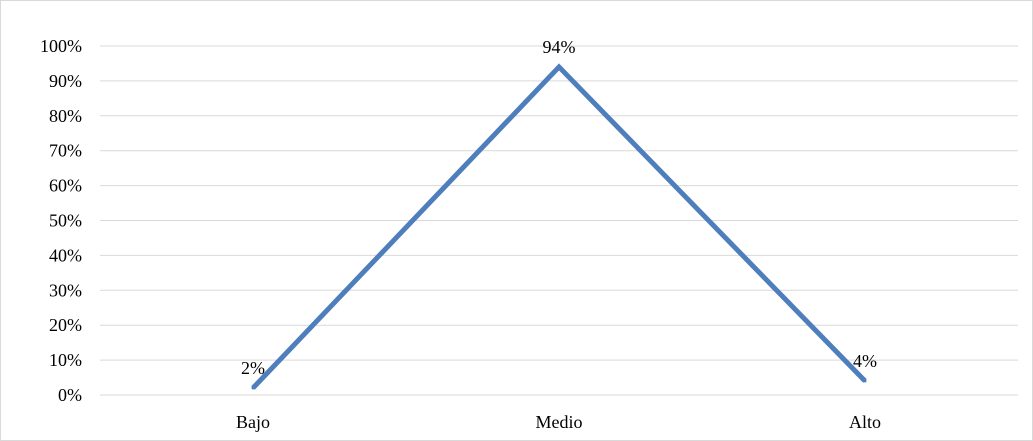 Image resolution: width=1033 pixels, height=441 pixels. What do you see at coordinates (70, 395) in the screenshot?
I see `y-tick-label: 0%` at bounding box center [70, 395].